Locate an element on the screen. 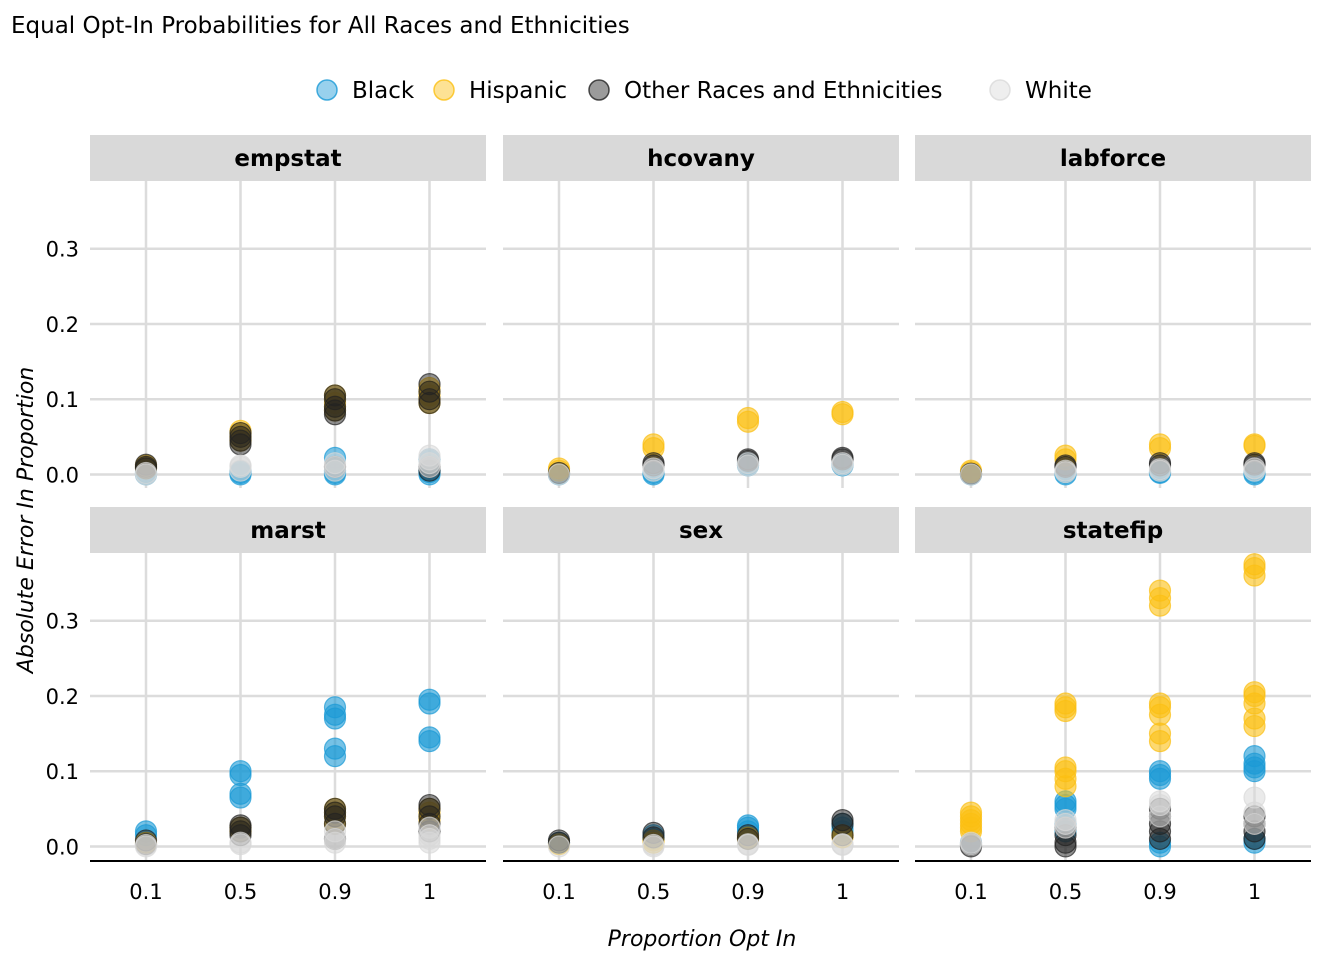 The width and height of the screenshot is (1344, 960). panel-strip-label: marst is located at coordinates (288, 531).